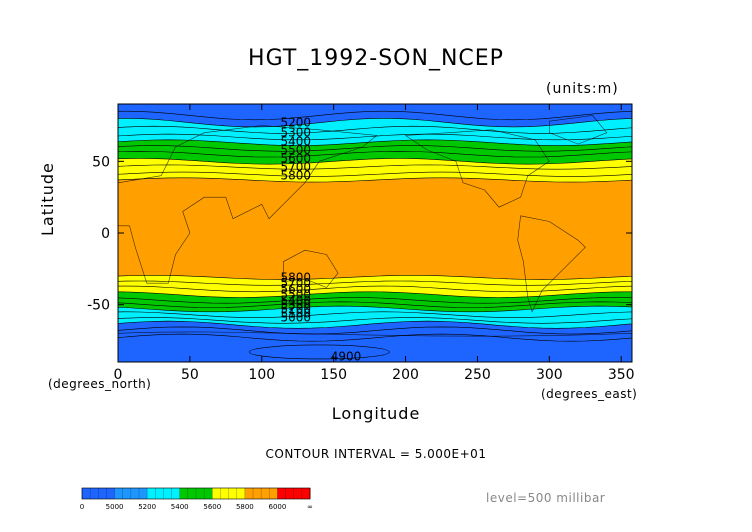 This screenshot has height=532, width=752. What do you see at coordinates (549, 375) in the screenshot?
I see `x-tick-label: 300` at bounding box center [549, 375].